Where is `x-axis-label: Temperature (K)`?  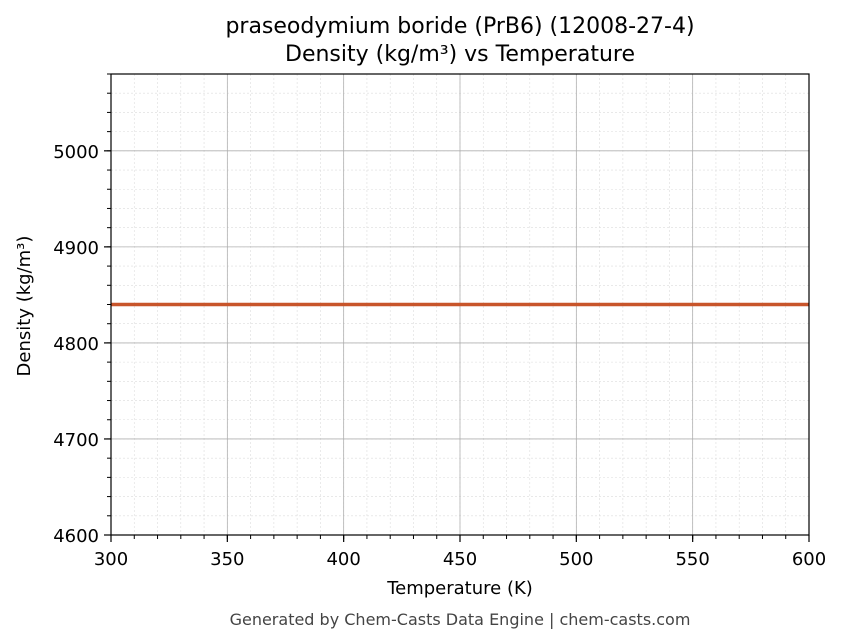
x-axis-label: Temperature (K) is located at coordinates (459, 588).